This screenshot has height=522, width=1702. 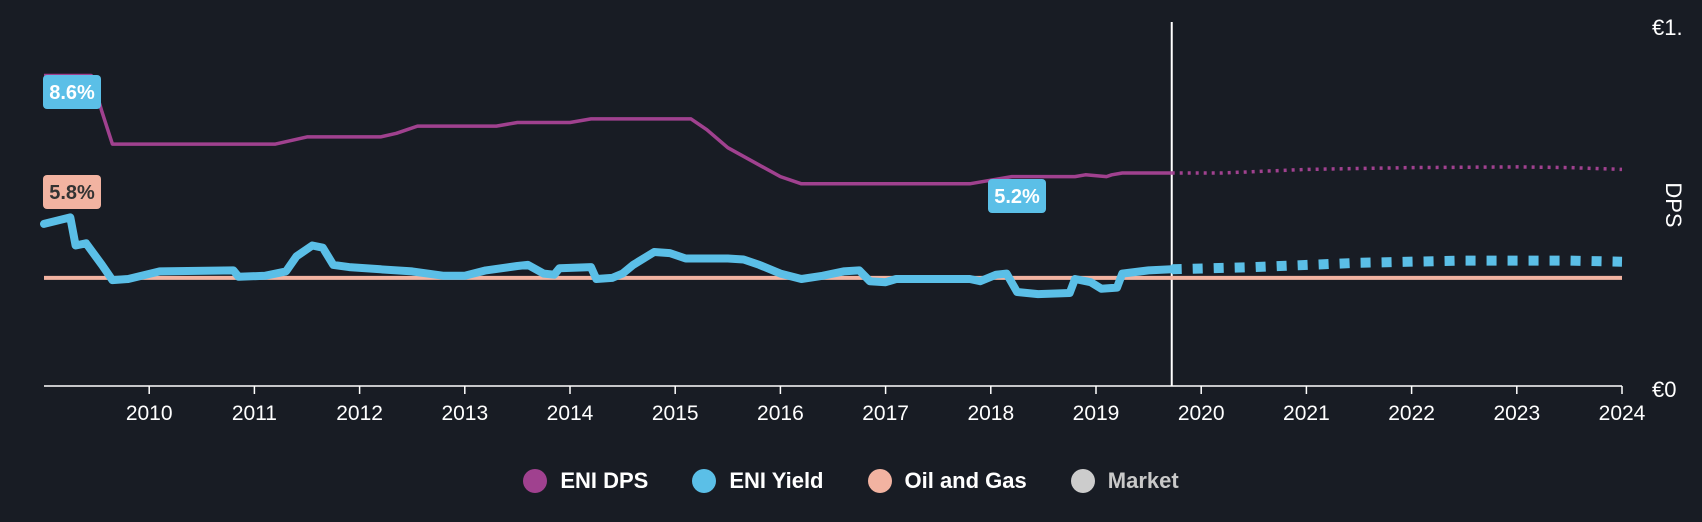 What do you see at coordinates (608, 129) in the screenshot?
I see `eni-dps-line` at bounding box center [608, 129].